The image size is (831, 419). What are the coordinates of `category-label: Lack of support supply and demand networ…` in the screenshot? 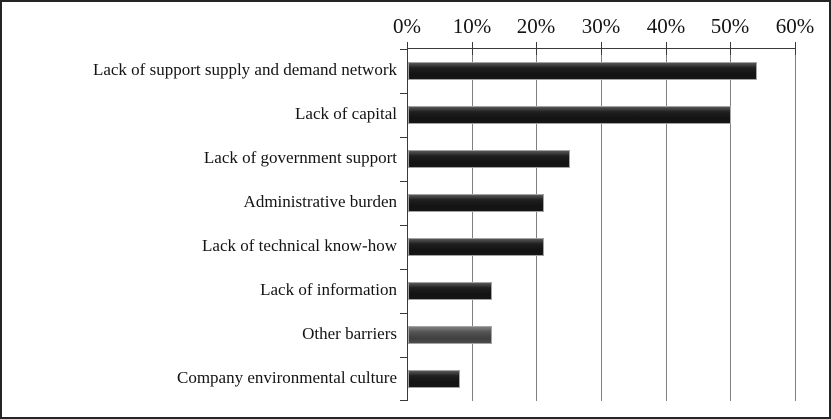 It's located at (244, 69).